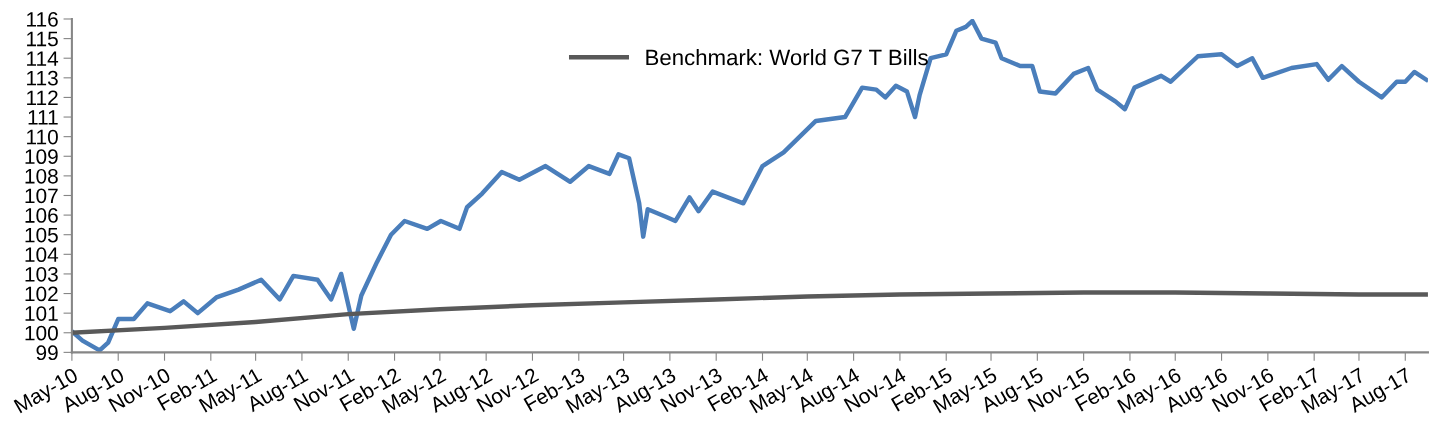 This screenshot has height=422, width=1438. I want to click on y-tick-label: 115, so click(42, 39).